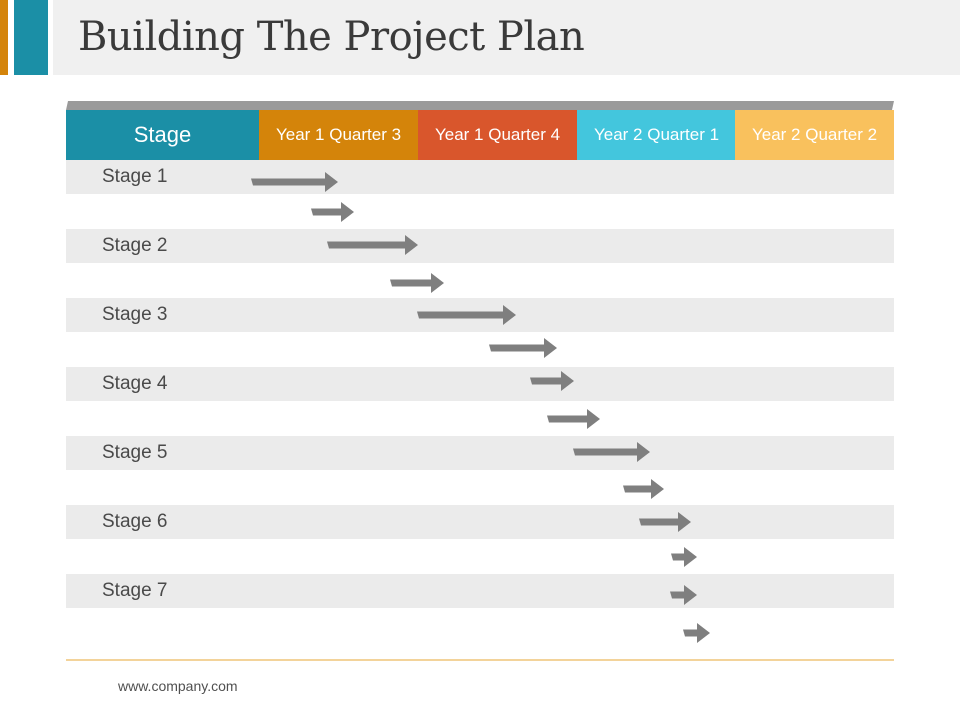  Describe the element at coordinates (814, 135) in the screenshot. I see `header-quarter-4: Year 2 Quarter 2` at that location.